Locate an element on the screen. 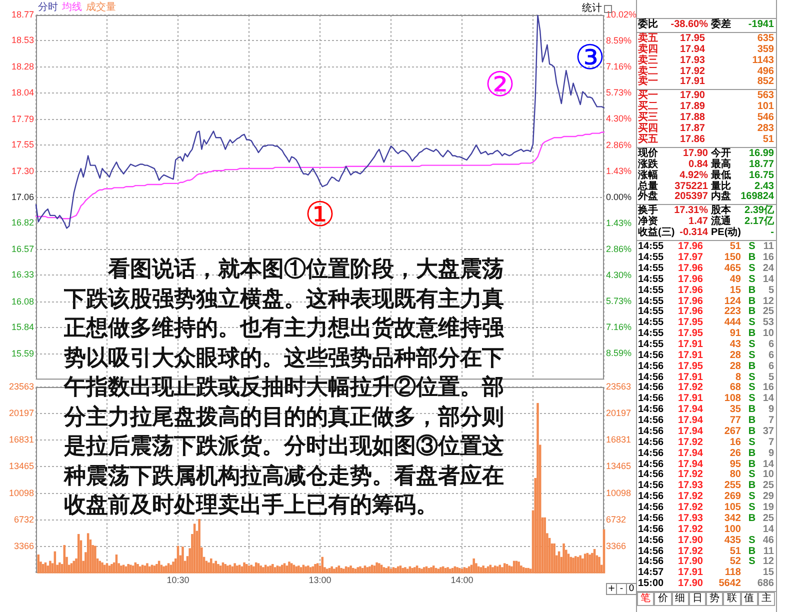 This screenshot has width=792, height=612. text: 卖五 17.95 635 is located at coordinates (706, 38).